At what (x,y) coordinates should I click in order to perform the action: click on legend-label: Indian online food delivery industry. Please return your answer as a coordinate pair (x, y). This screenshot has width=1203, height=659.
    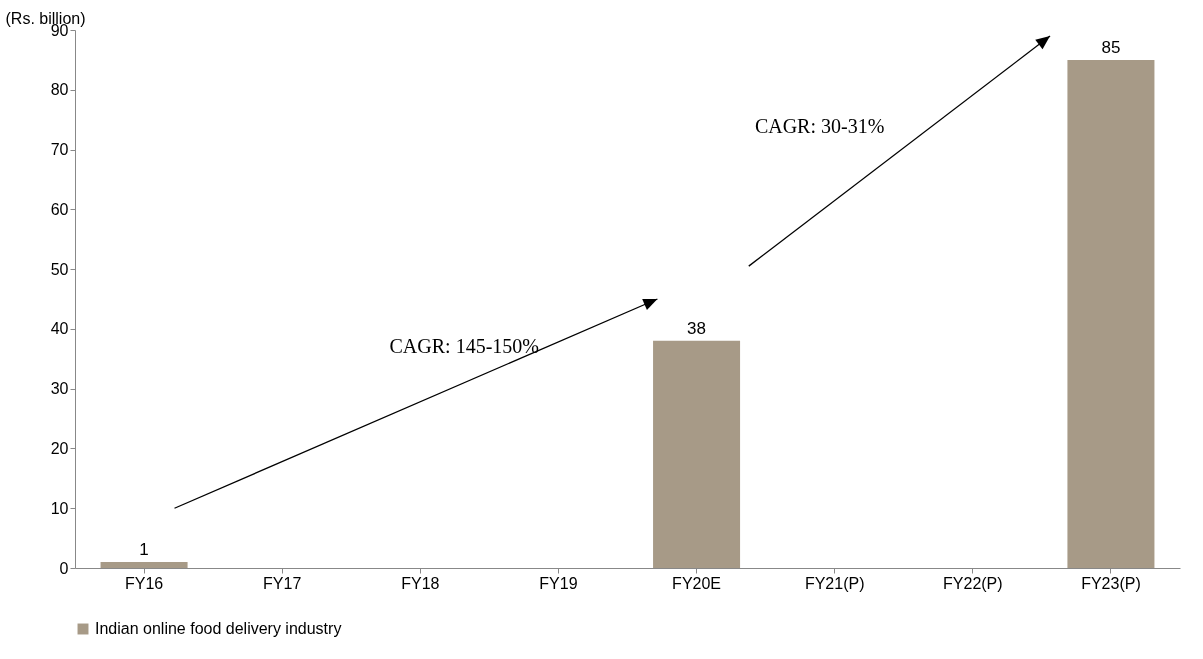
    Looking at the image, I should click on (218, 628).